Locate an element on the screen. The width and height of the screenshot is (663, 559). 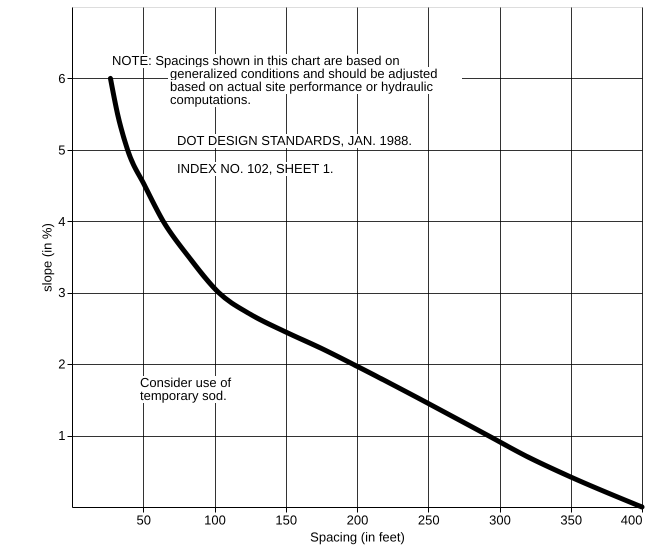
x-tick-label: 350 is located at coordinates (571, 520).